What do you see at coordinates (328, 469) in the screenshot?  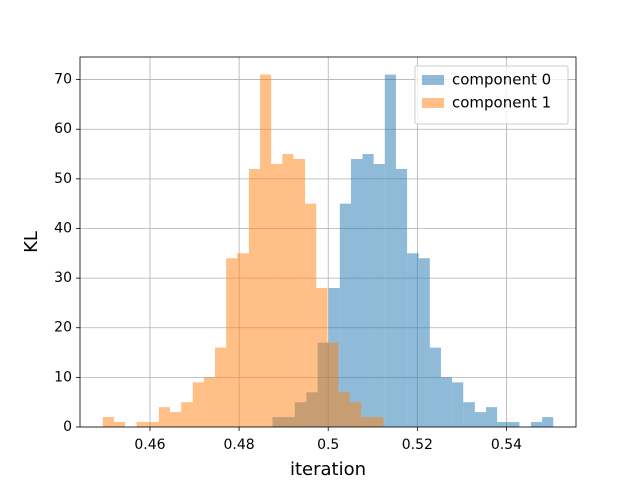 I see `x-axis-label: iteration` at bounding box center [328, 469].